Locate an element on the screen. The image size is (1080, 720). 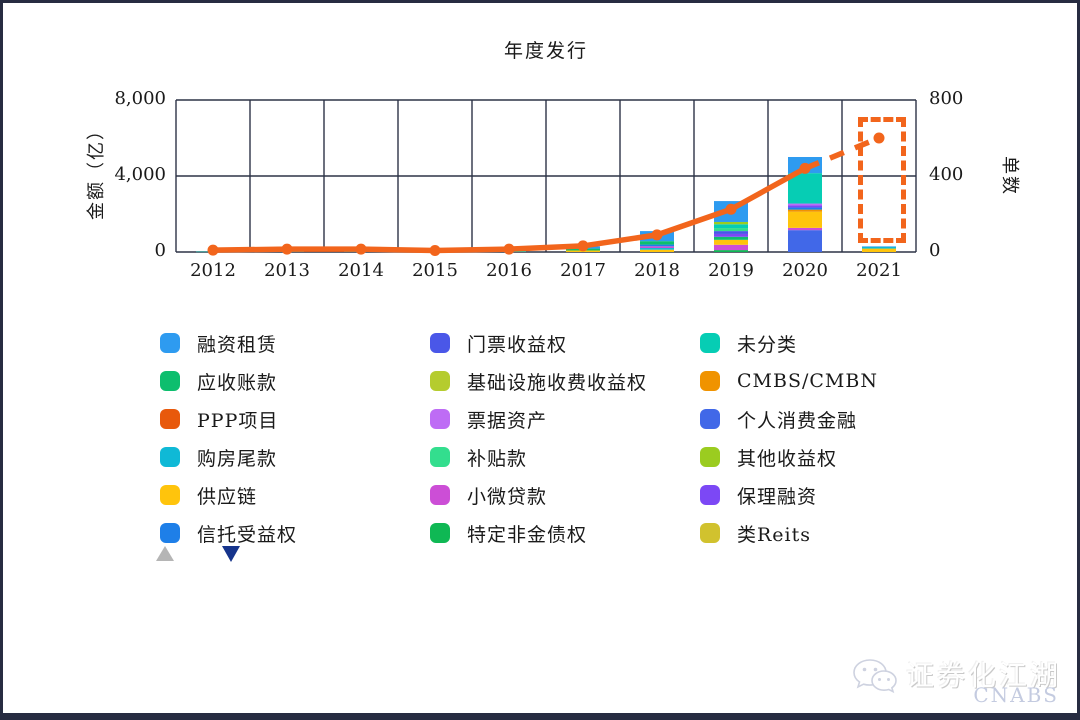
legend-item: 补贴款 is located at coordinates (565, 457).